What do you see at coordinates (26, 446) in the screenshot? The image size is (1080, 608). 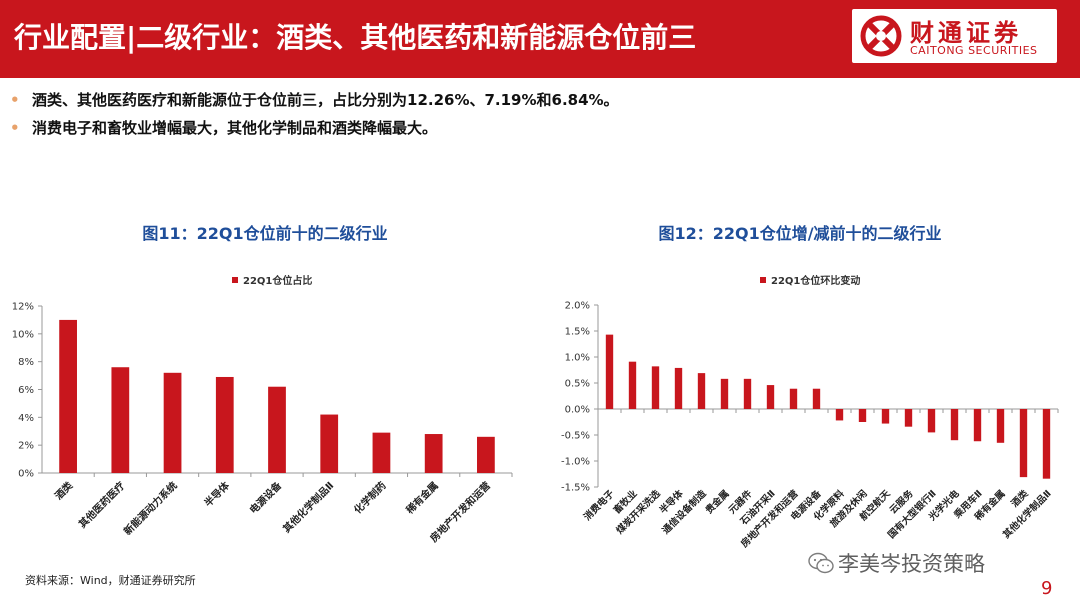 I see `y-tick-label: 2%` at bounding box center [26, 446].